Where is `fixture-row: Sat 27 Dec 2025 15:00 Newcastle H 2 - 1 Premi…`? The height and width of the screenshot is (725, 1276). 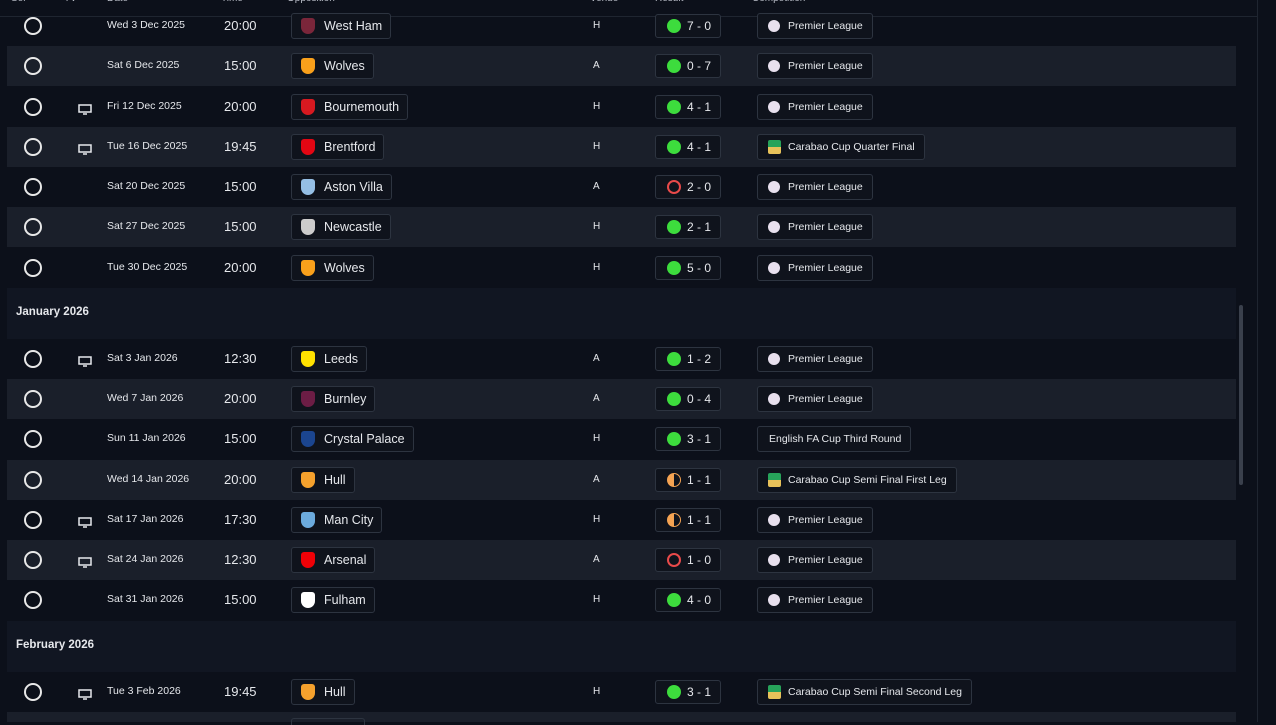 fixture-row: Sat 27 Dec 2025 15:00 Newcastle H 2 - 1 Premi… is located at coordinates (621, 227).